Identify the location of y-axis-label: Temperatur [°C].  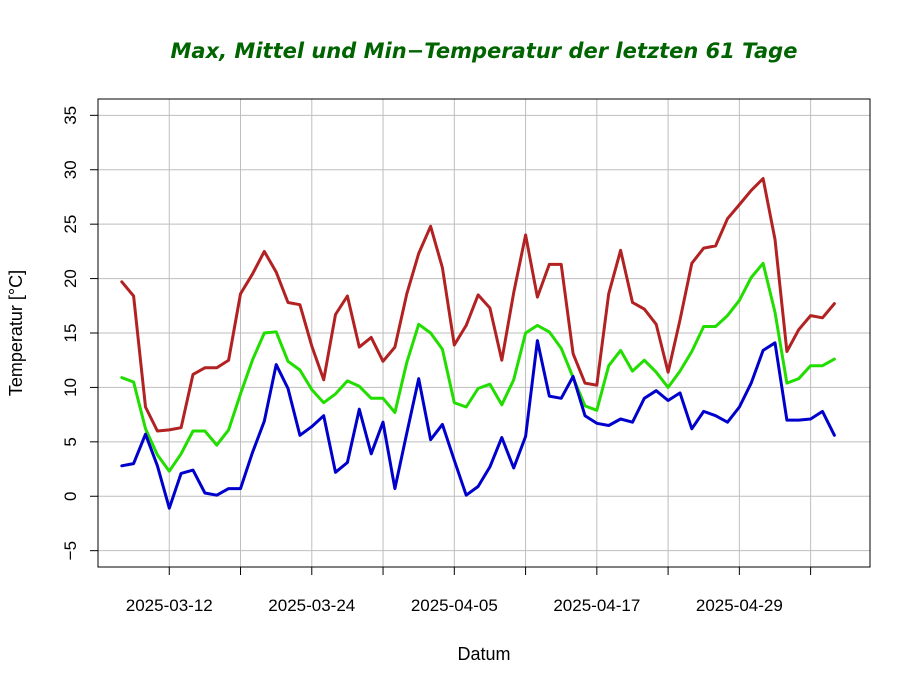
(16, 333).